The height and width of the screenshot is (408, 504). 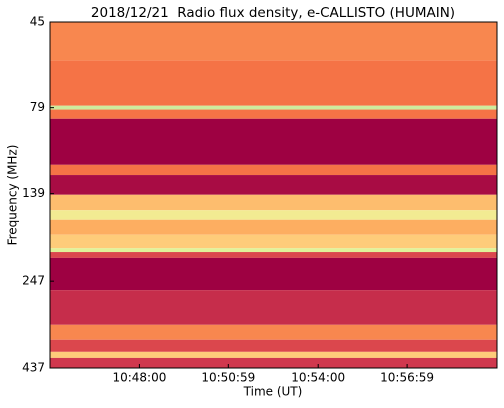 I want to click on y-tick-label: 139, so click(x=33, y=193).